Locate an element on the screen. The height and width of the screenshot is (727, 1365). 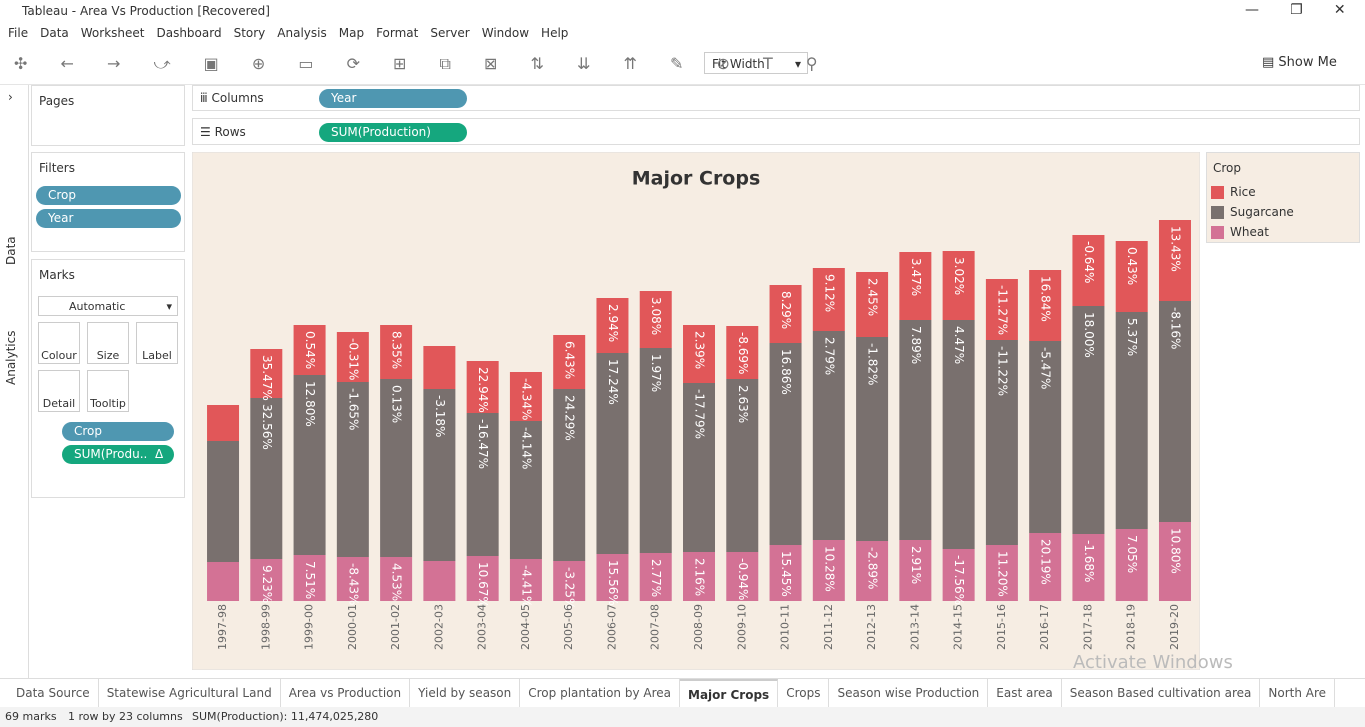
menu-item: Data is located at coordinates (54, 33).